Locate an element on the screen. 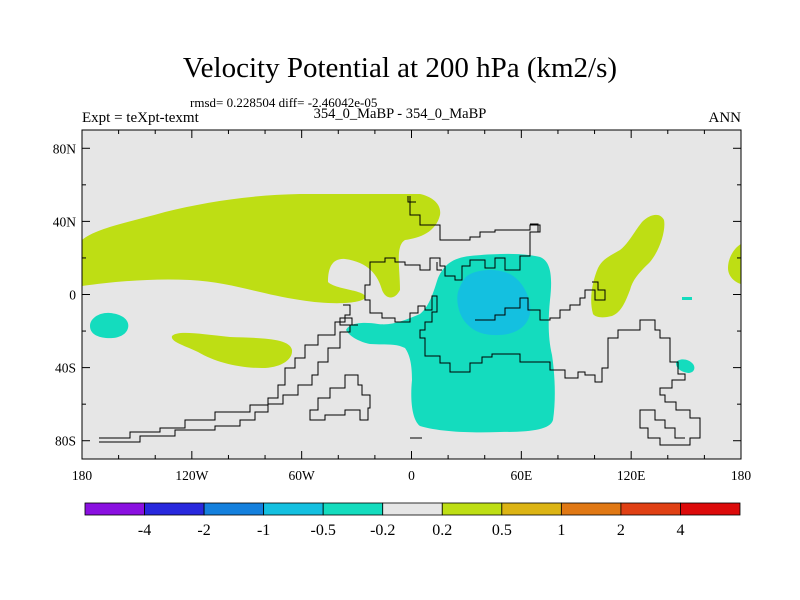  colorbar-label: 1 is located at coordinates (561, 530).